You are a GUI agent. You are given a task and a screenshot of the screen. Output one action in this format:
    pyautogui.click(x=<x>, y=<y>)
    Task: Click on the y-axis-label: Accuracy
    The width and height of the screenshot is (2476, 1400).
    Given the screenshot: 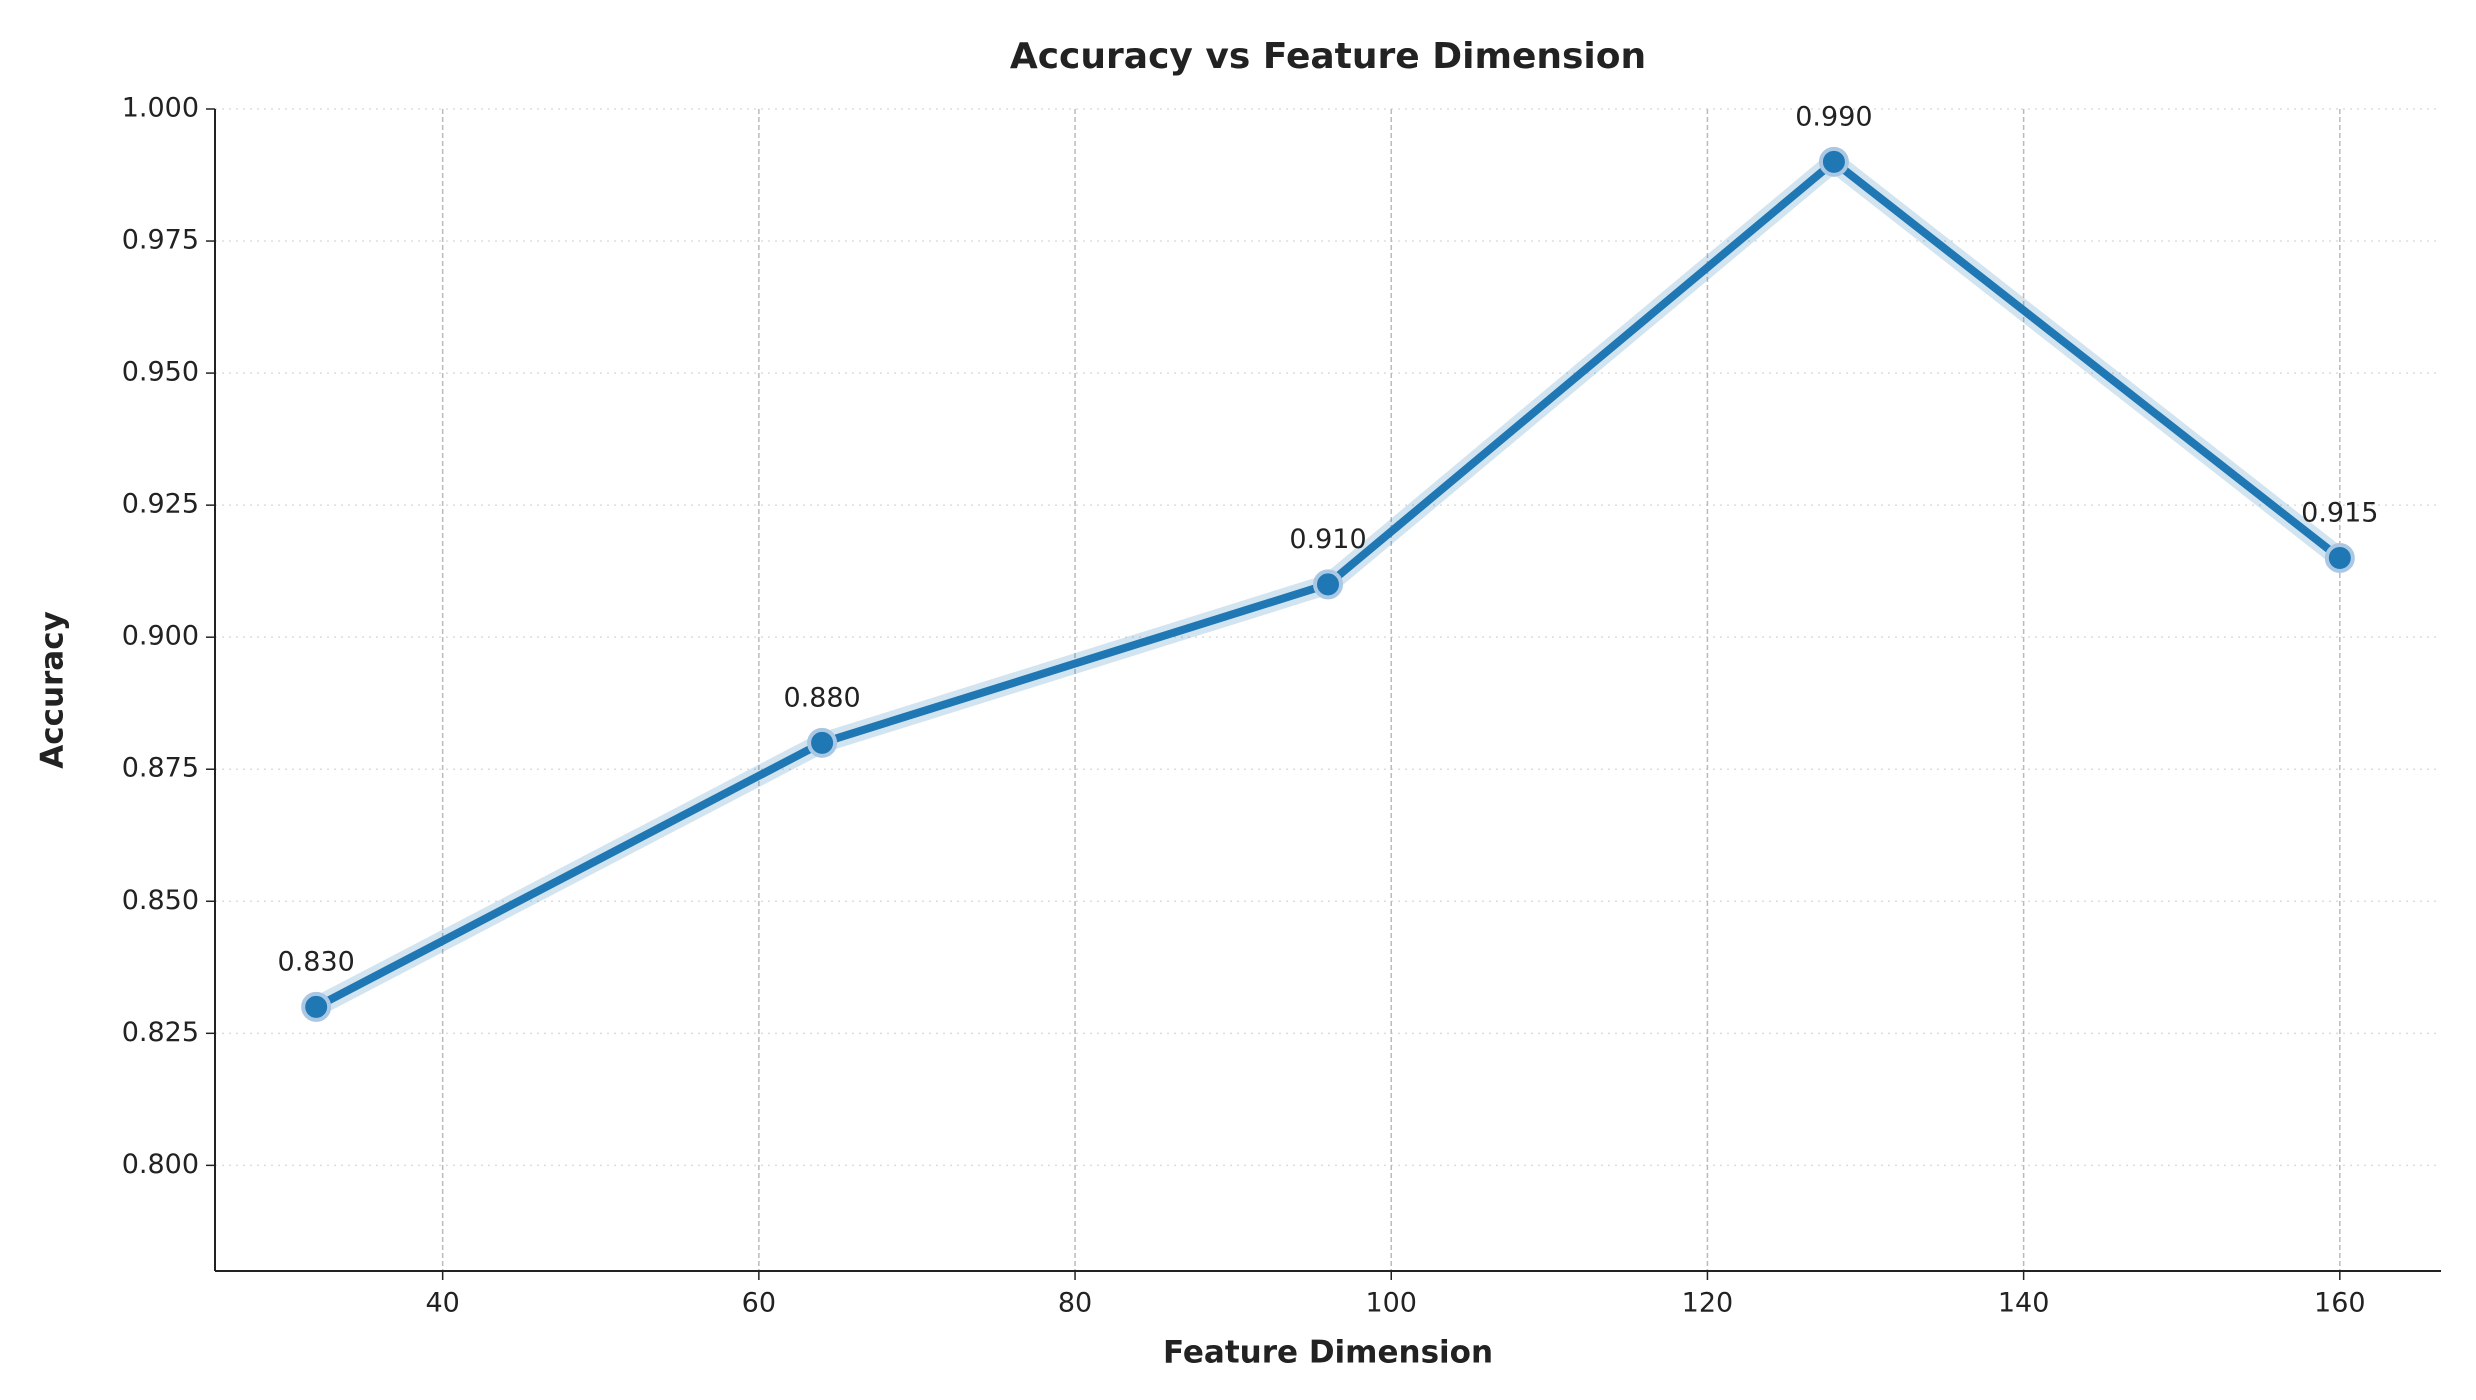 What is the action you would take?
    pyautogui.click(x=53, y=690)
    